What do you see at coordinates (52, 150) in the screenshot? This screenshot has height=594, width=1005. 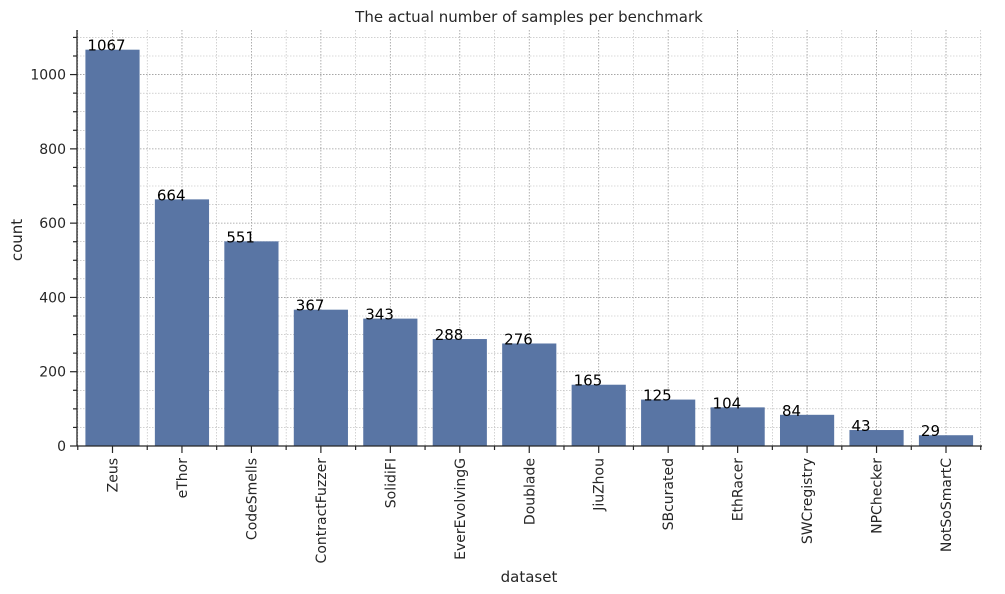 I see `y-tick-label: 800` at bounding box center [52, 150].